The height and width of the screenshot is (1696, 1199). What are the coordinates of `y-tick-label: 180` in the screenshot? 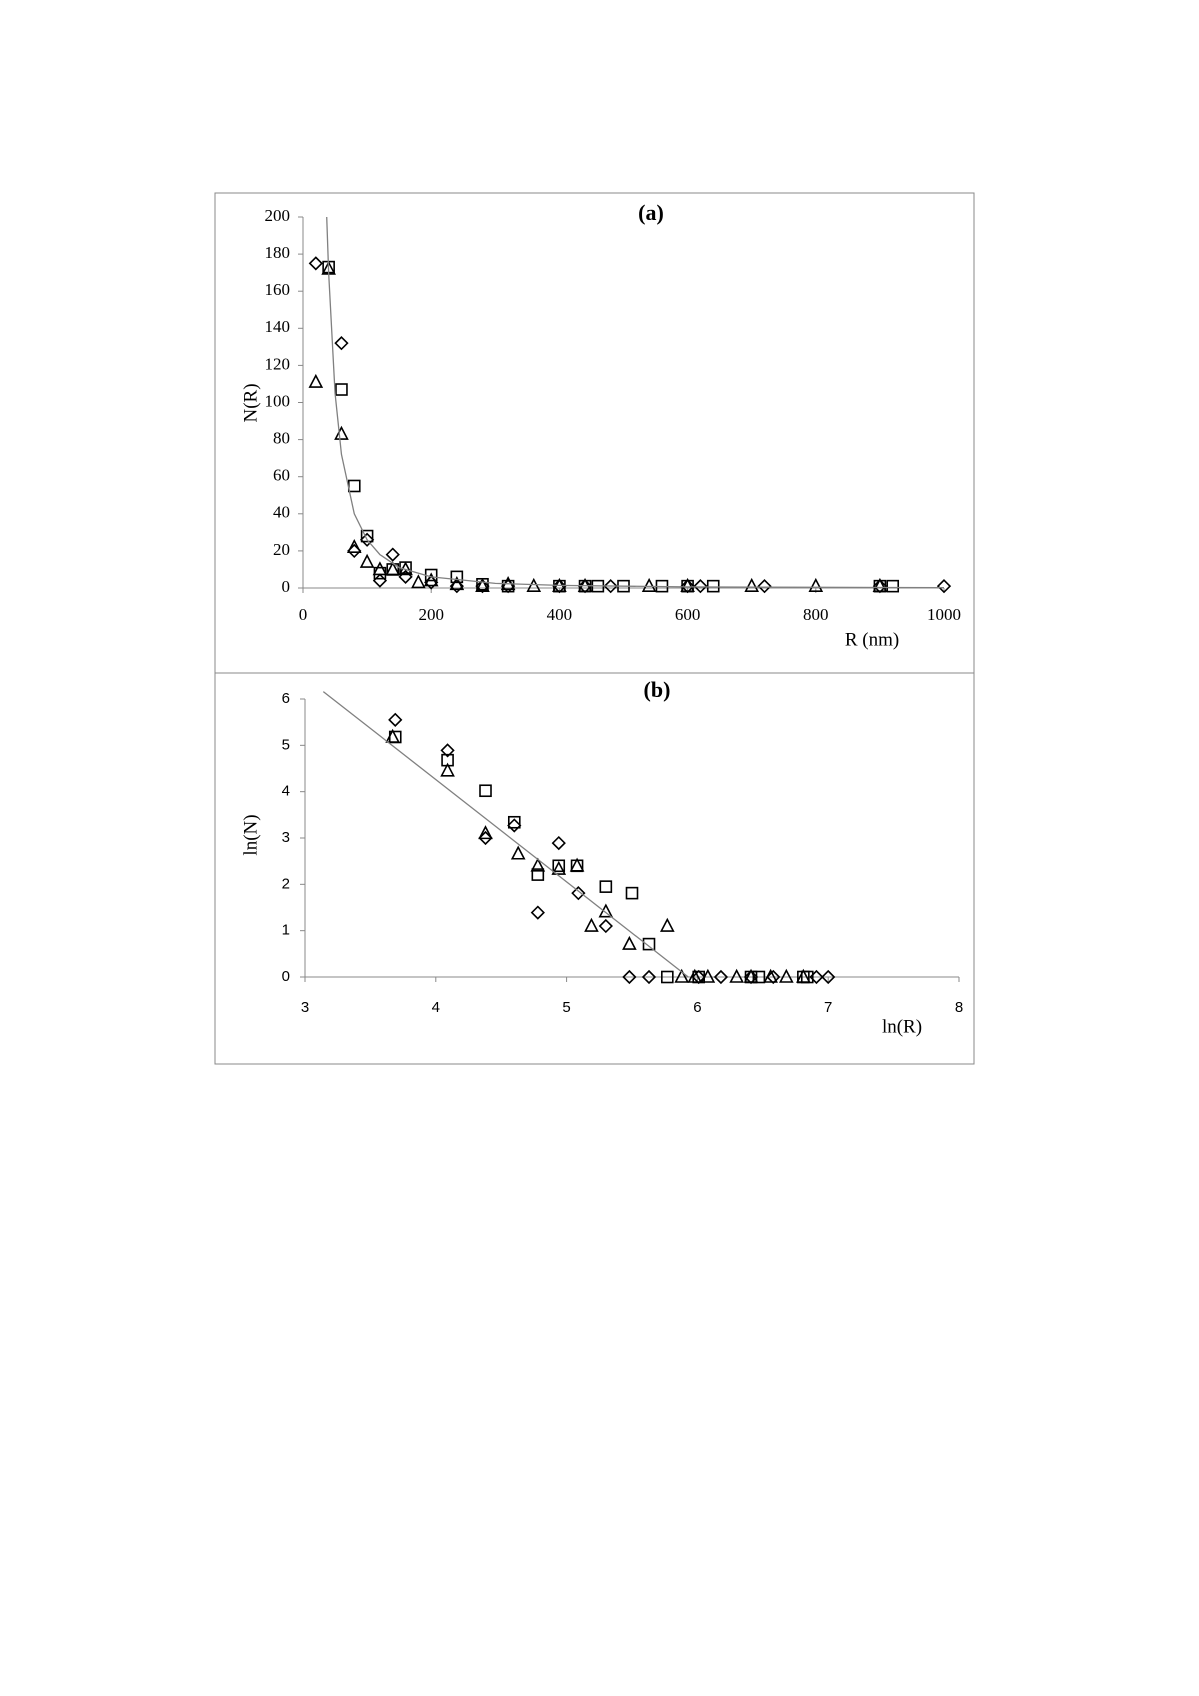 It's located at (278, 252).